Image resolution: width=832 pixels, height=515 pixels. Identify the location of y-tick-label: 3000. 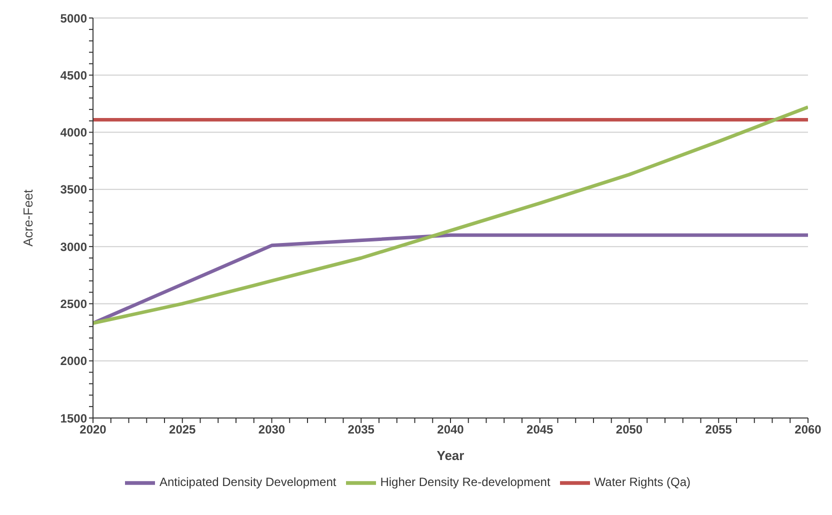
(74, 247).